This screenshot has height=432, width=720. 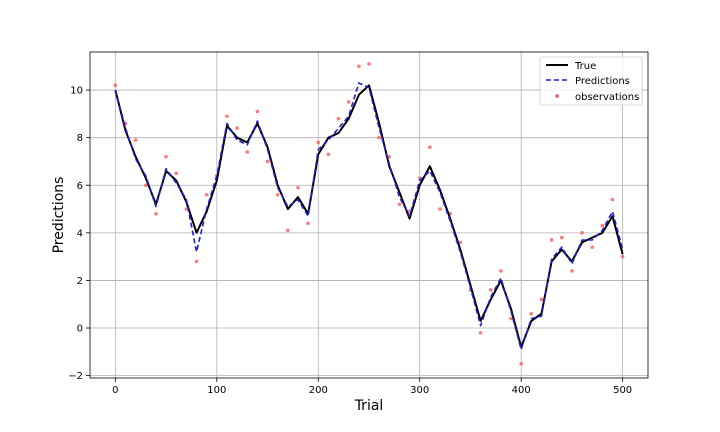 What do you see at coordinates (318, 390) in the screenshot?
I see `x-tick-label: 200` at bounding box center [318, 390].